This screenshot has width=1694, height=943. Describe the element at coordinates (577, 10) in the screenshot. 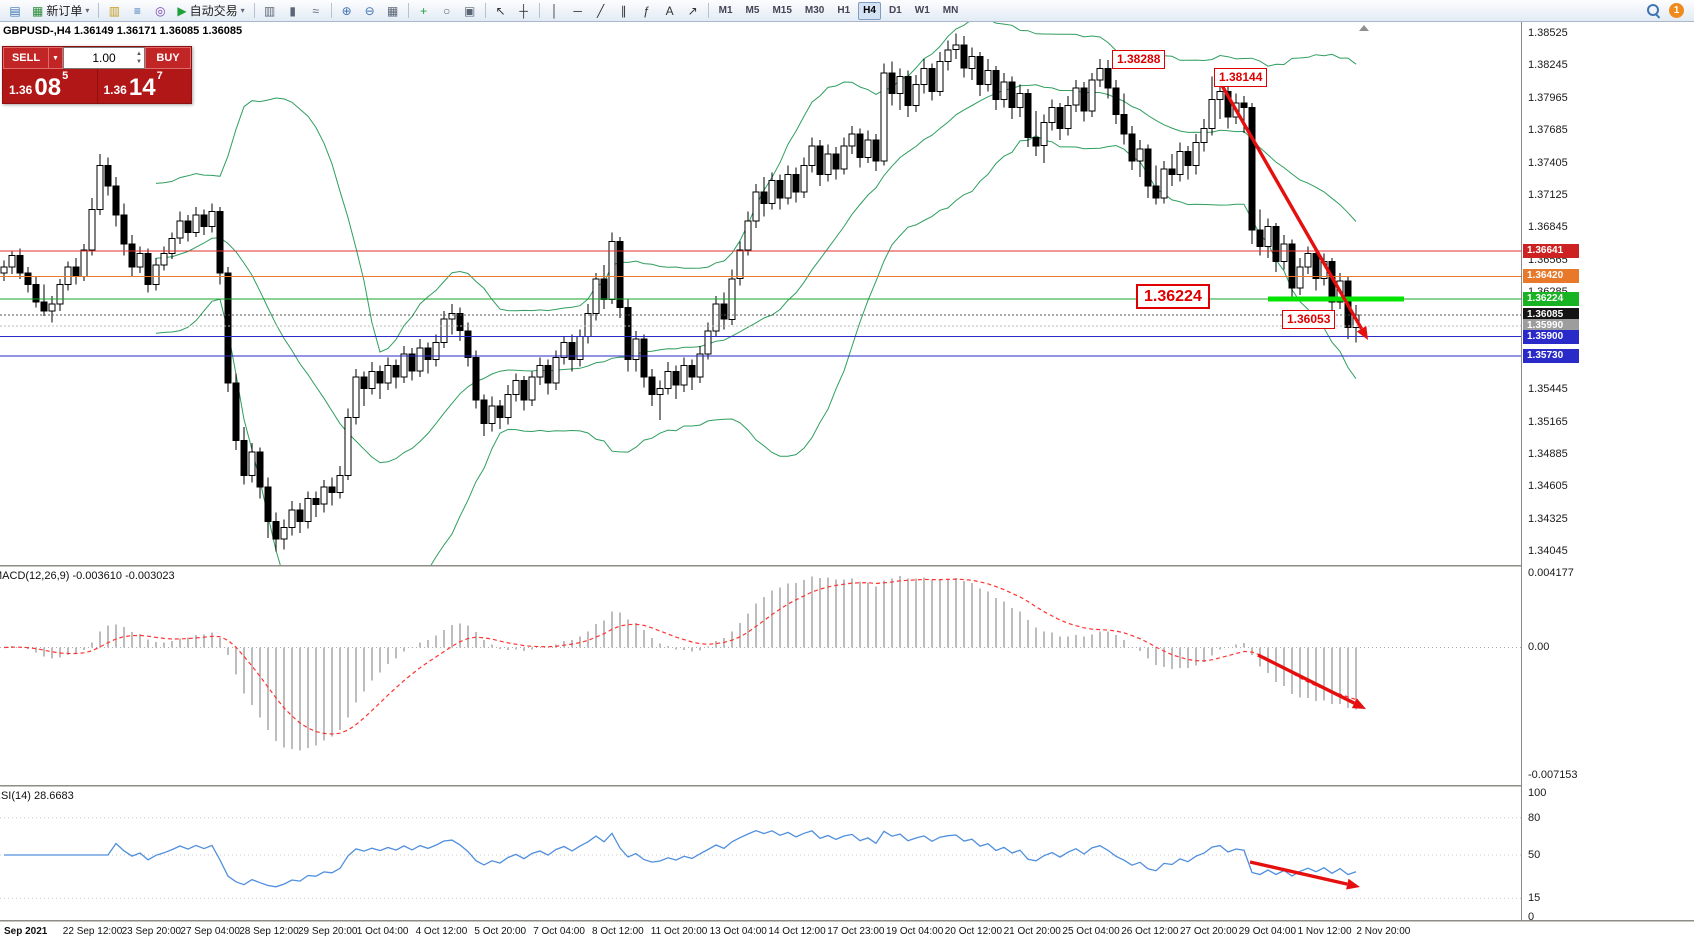

I see `horizontal-line-icon: ─` at that location.